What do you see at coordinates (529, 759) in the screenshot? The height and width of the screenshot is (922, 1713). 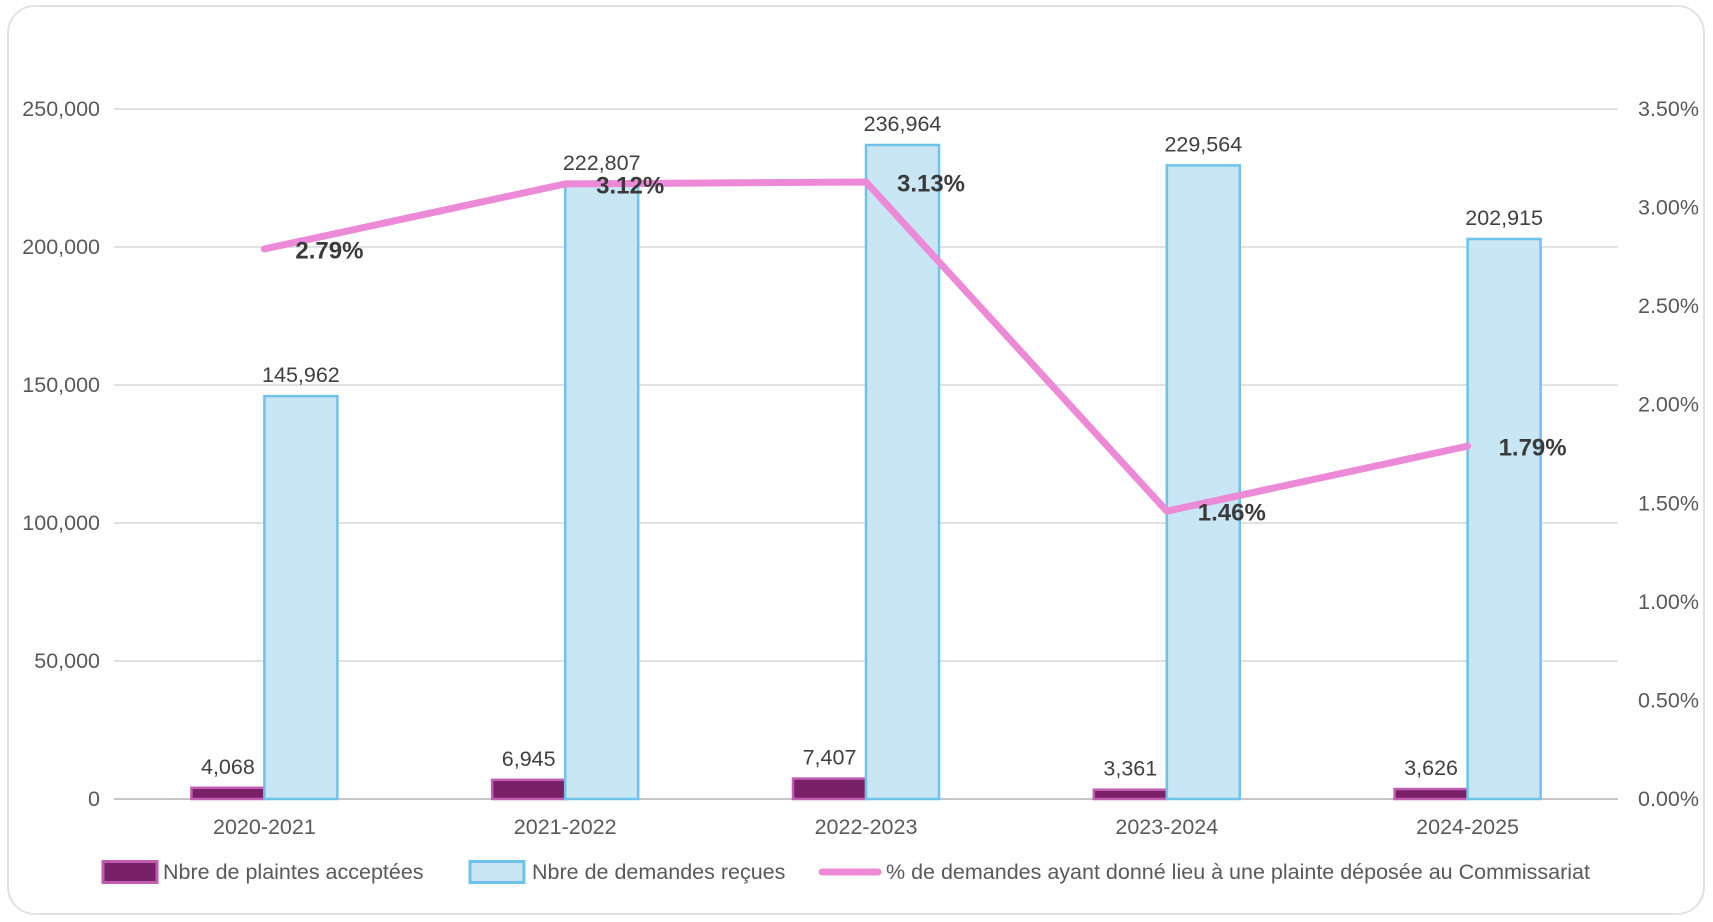 I see `bar-data-label: 6,945` at bounding box center [529, 759].